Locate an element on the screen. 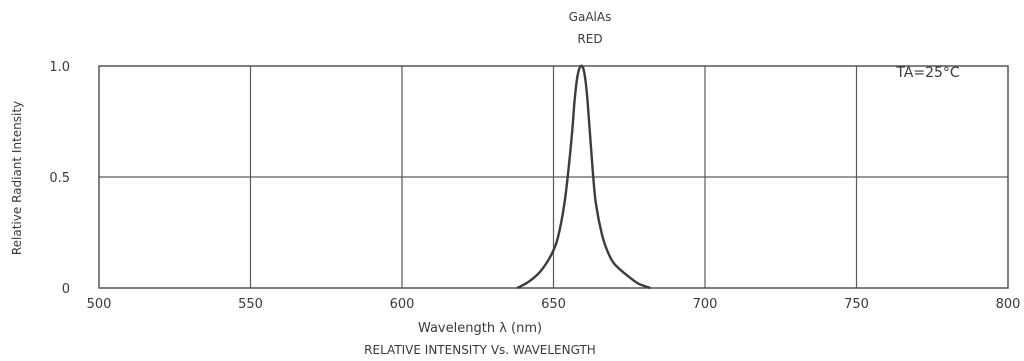  x-tick-label-800: 800 is located at coordinates (1008, 304).